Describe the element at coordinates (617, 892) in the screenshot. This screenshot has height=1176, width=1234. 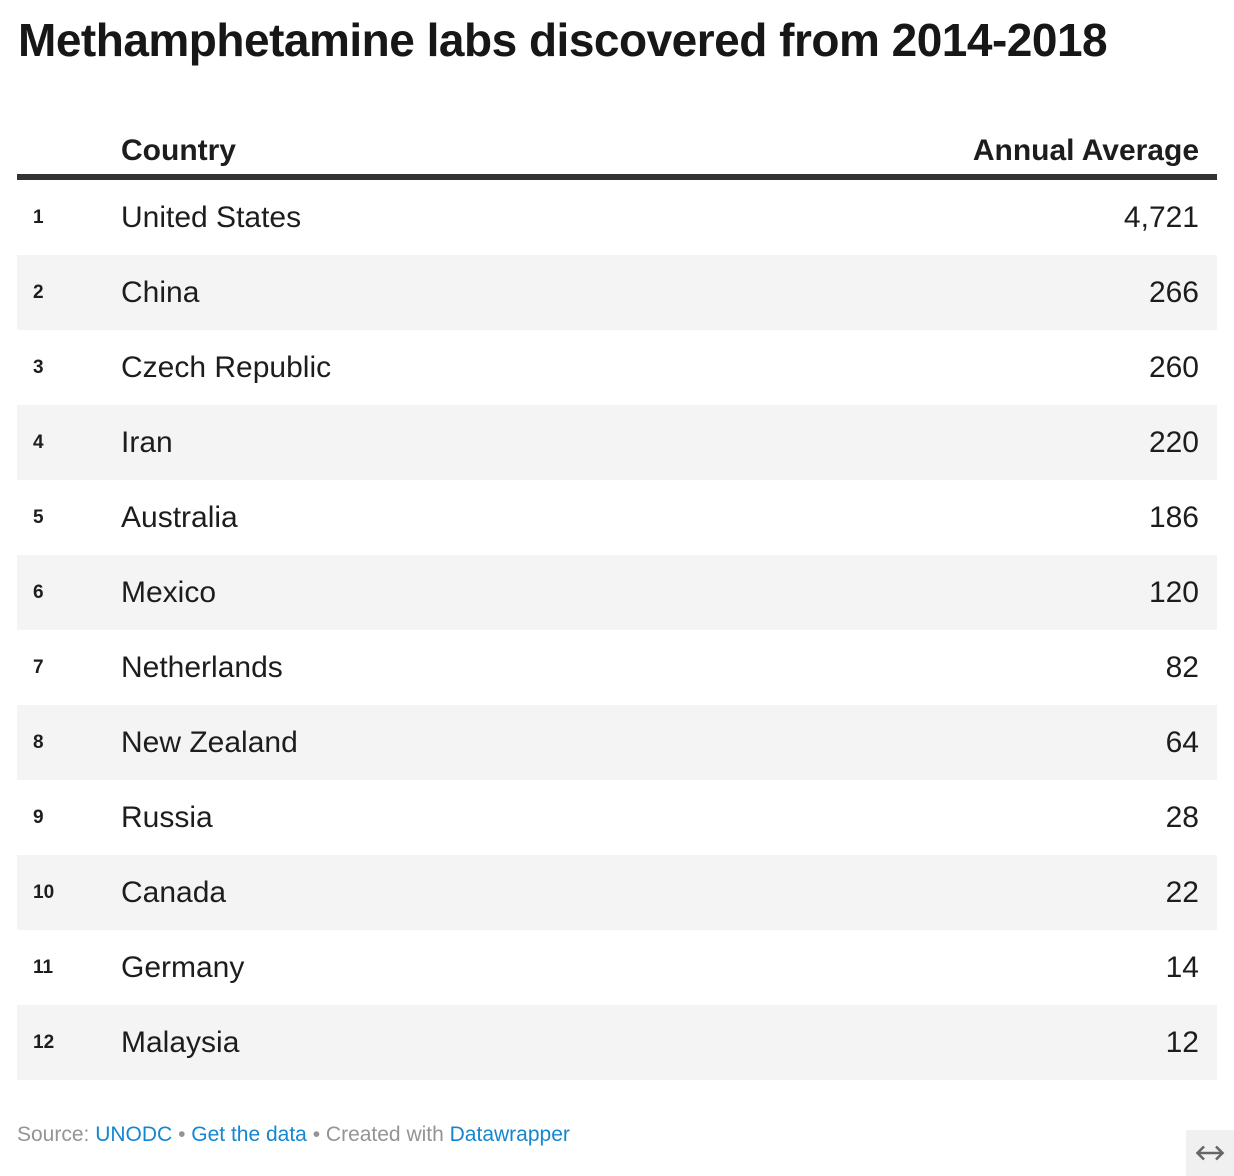
I see `table-row: 10 Canada 22` at that location.